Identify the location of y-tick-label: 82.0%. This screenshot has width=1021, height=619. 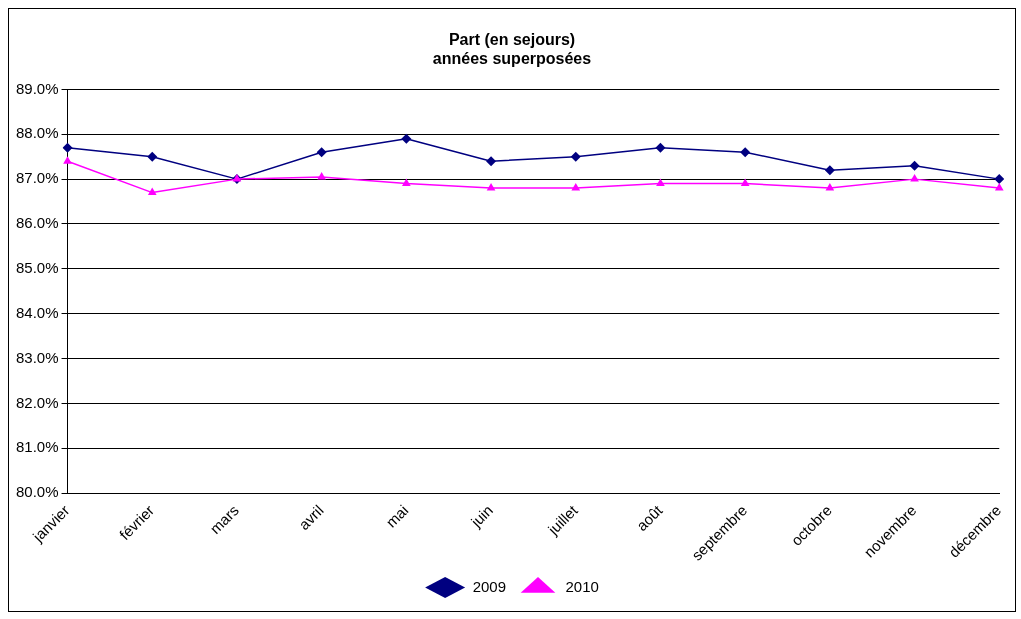
(37, 402).